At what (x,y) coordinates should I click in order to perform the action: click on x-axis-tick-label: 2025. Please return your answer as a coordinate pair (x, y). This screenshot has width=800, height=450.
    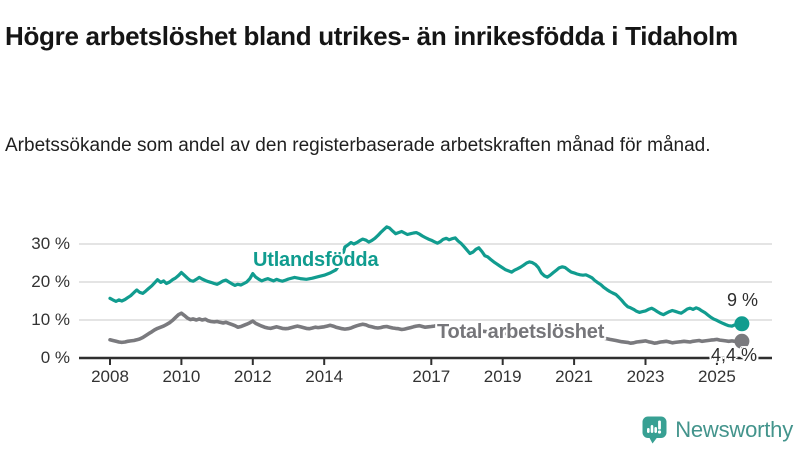
    Looking at the image, I should click on (716, 376).